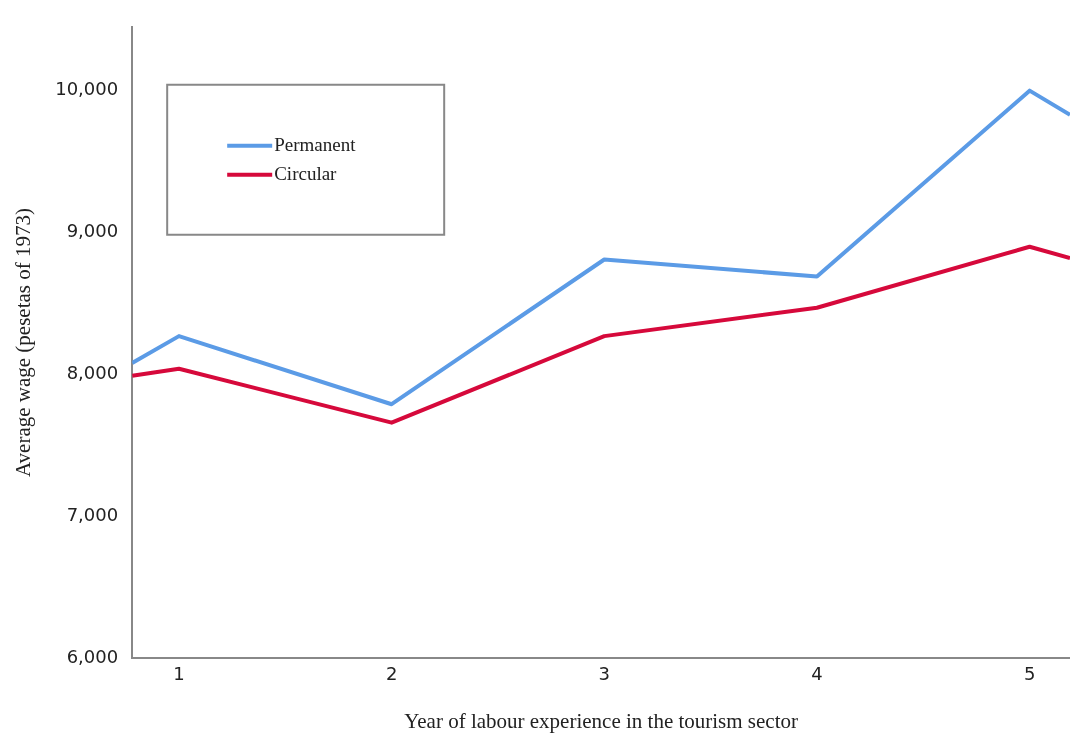 The width and height of the screenshot is (1078, 747). I want to click on x-tick-label: 1, so click(179, 673).